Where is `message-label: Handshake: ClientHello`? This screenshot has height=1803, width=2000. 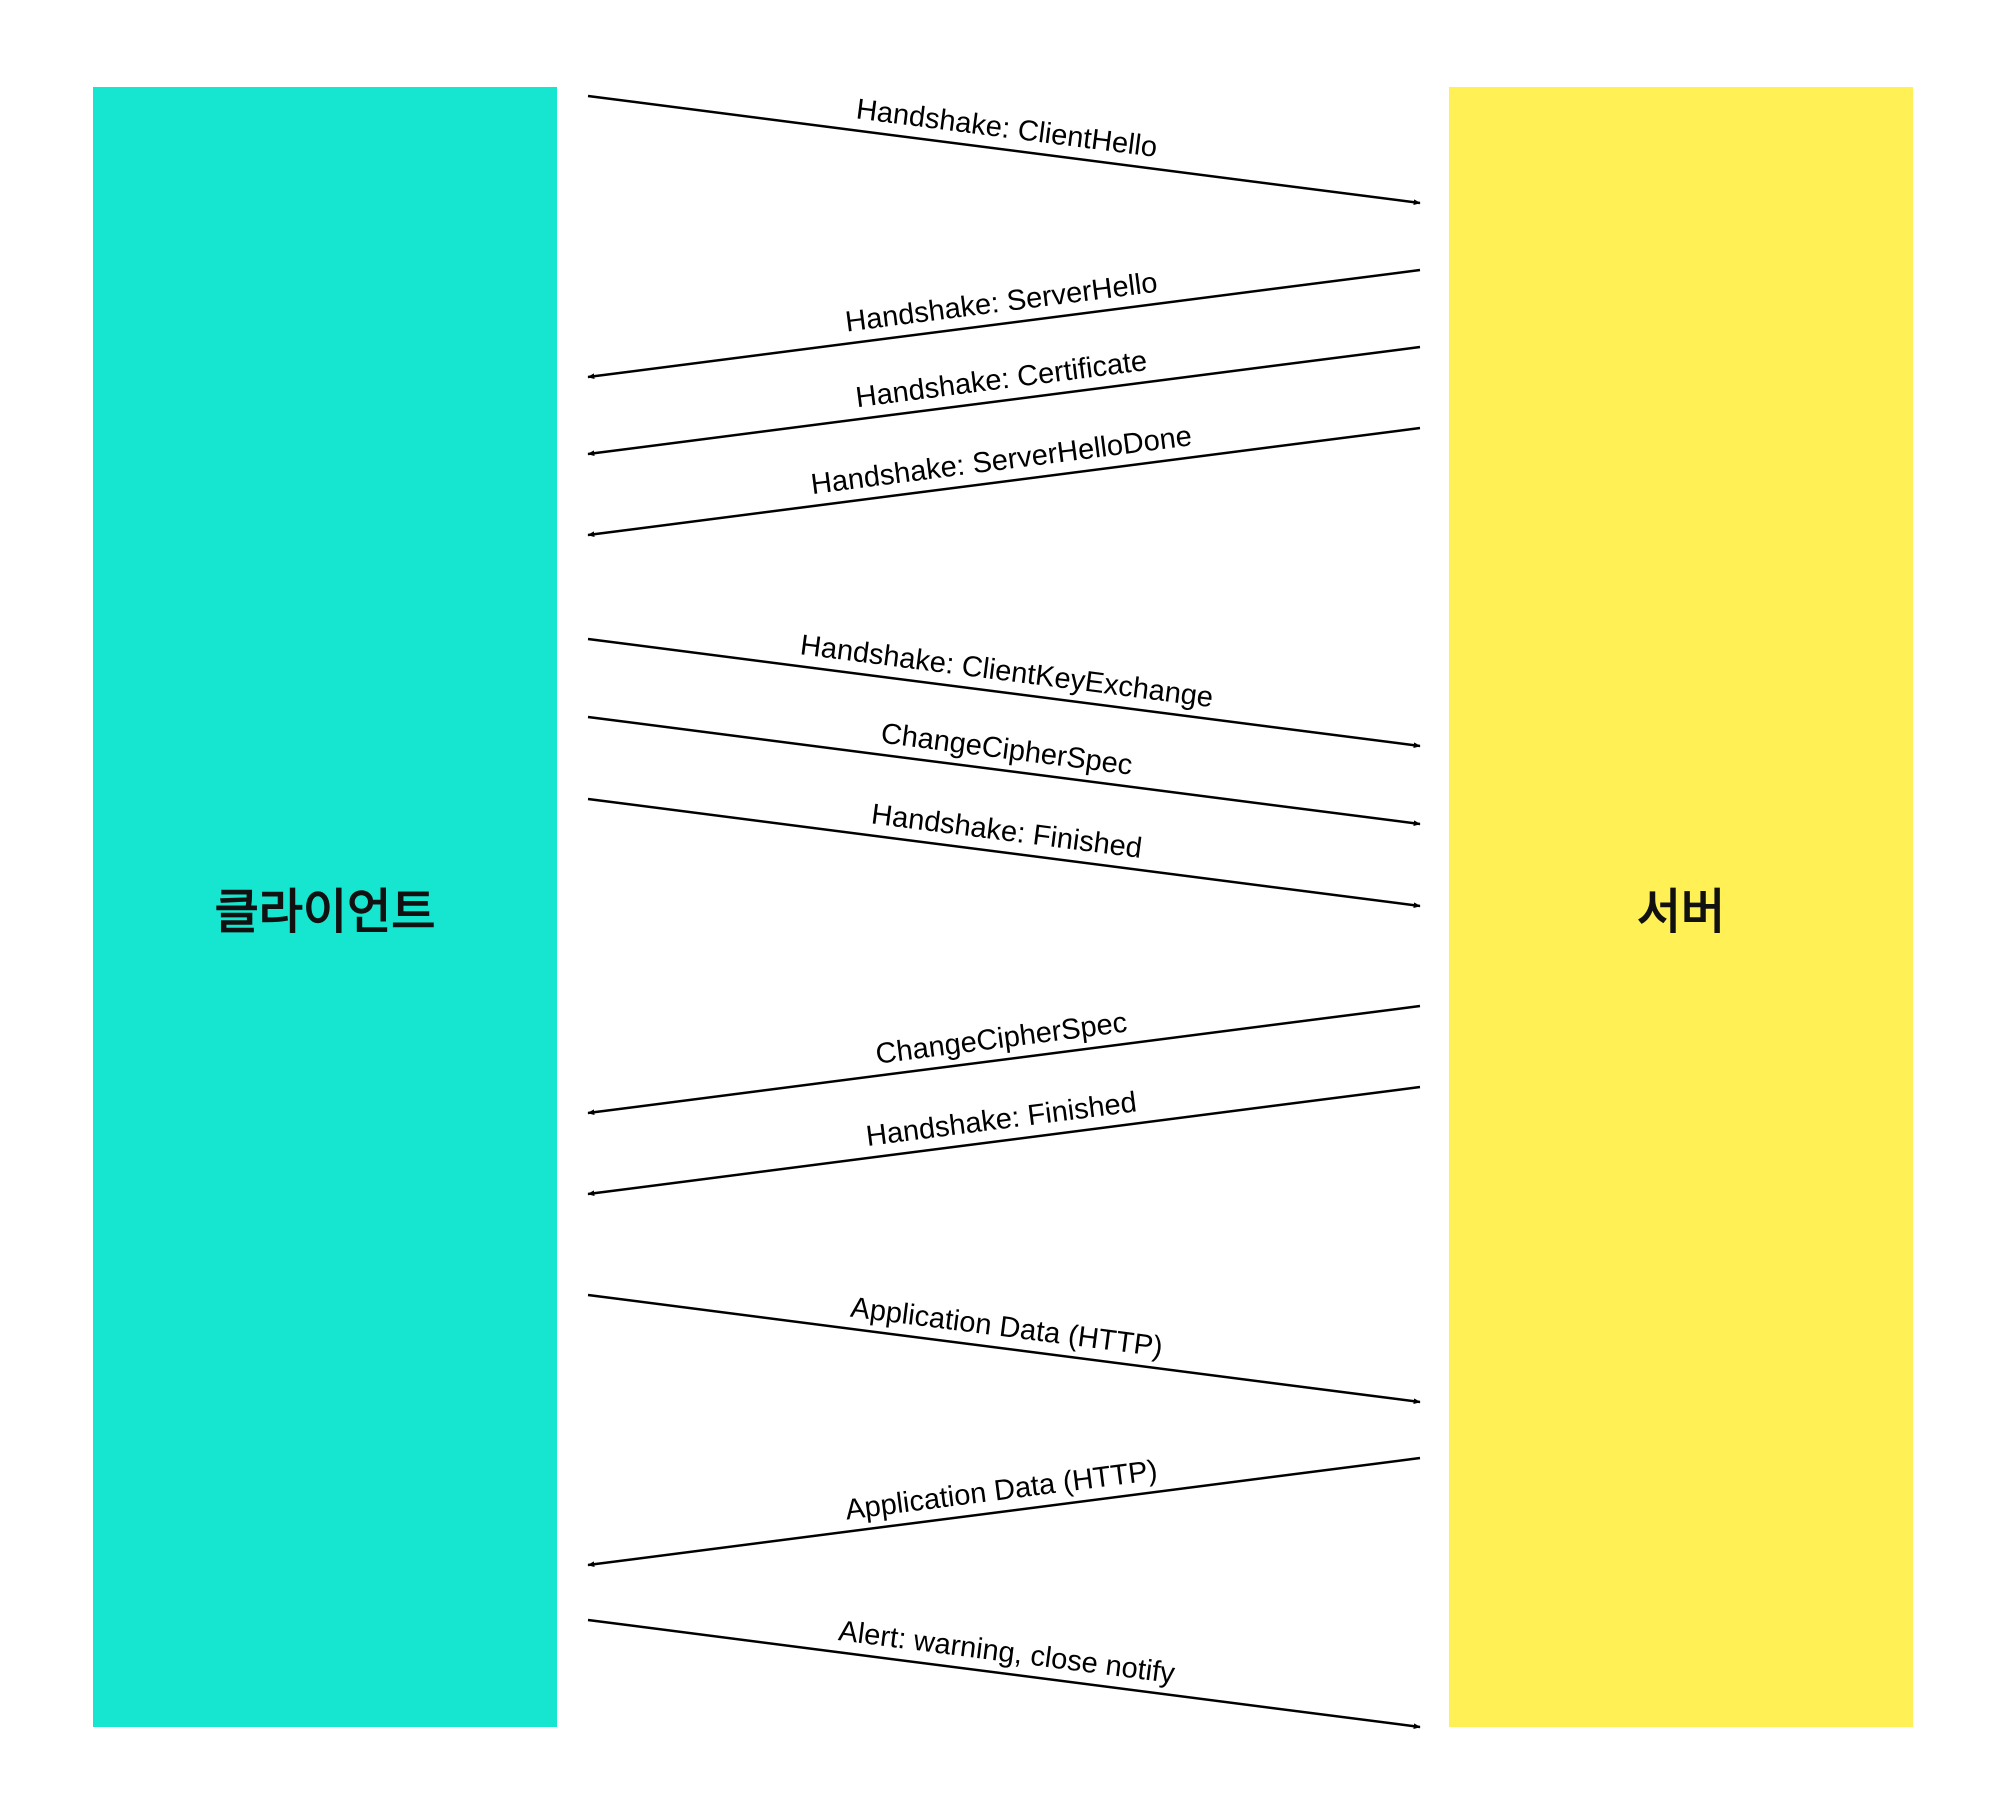 message-label: Handshake: ClientHello is located at coordinates (1006, 128).